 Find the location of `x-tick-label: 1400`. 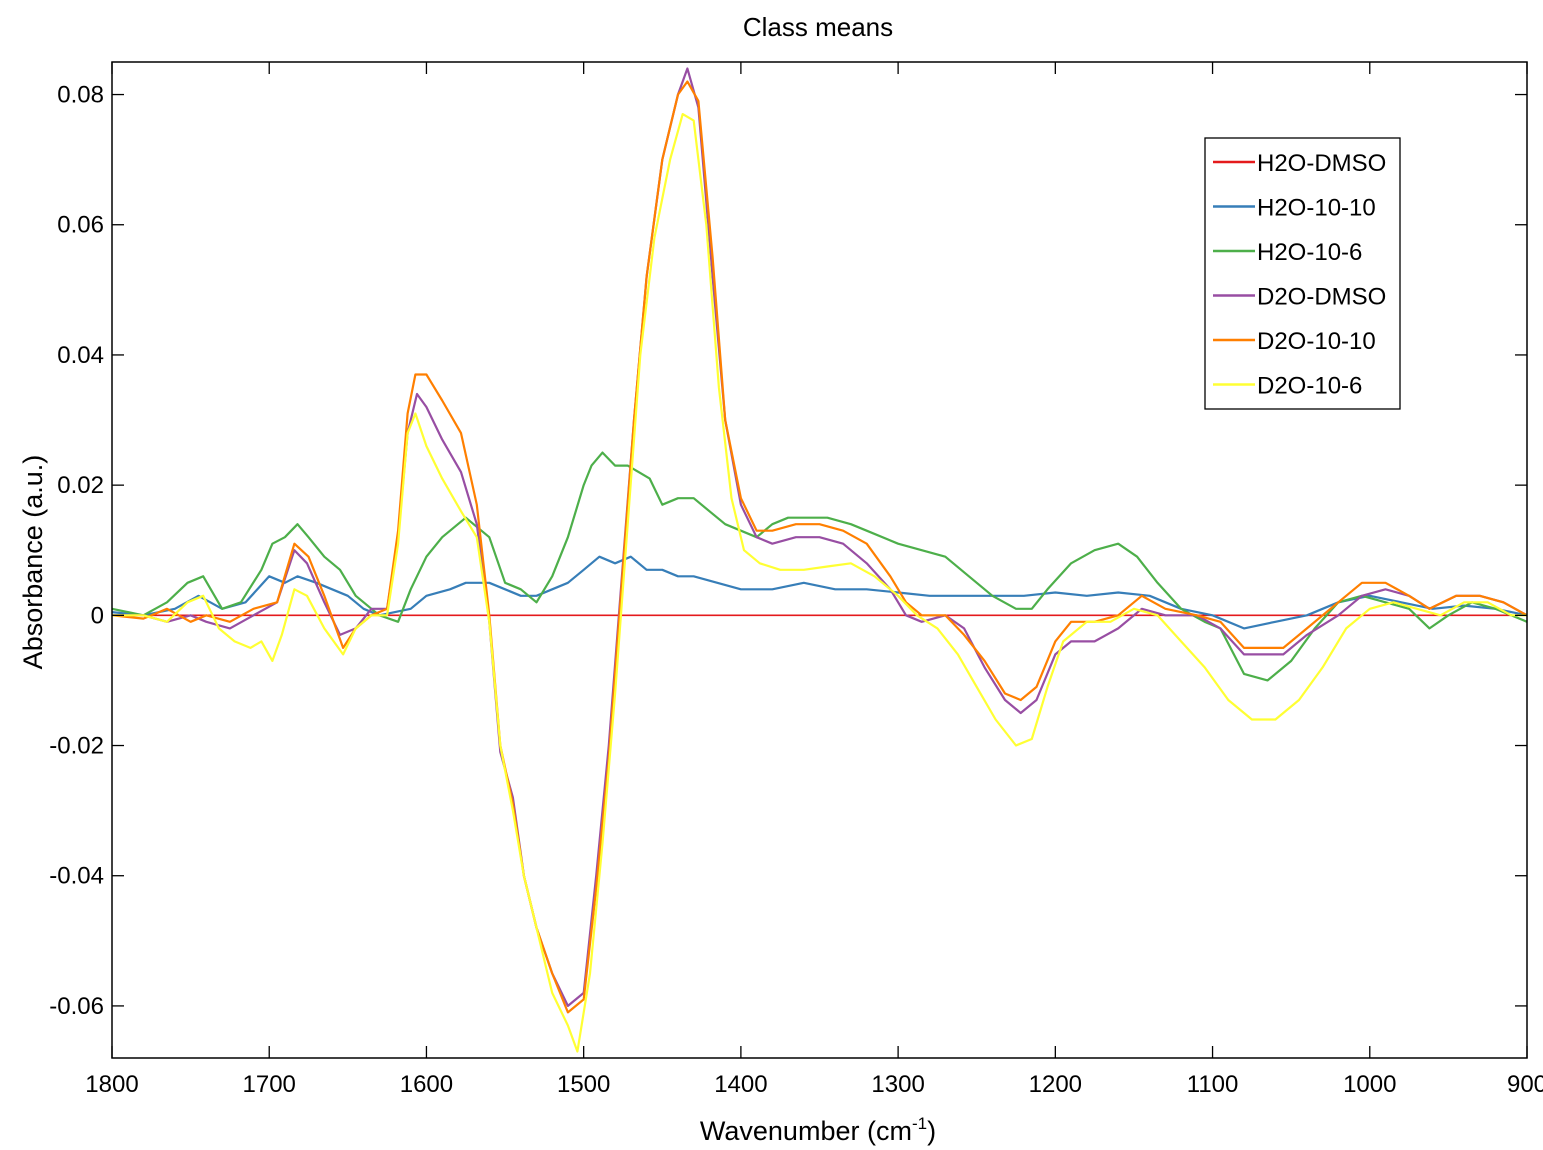

x-tick-label: 1400 is located at coordinates (740, 1084).